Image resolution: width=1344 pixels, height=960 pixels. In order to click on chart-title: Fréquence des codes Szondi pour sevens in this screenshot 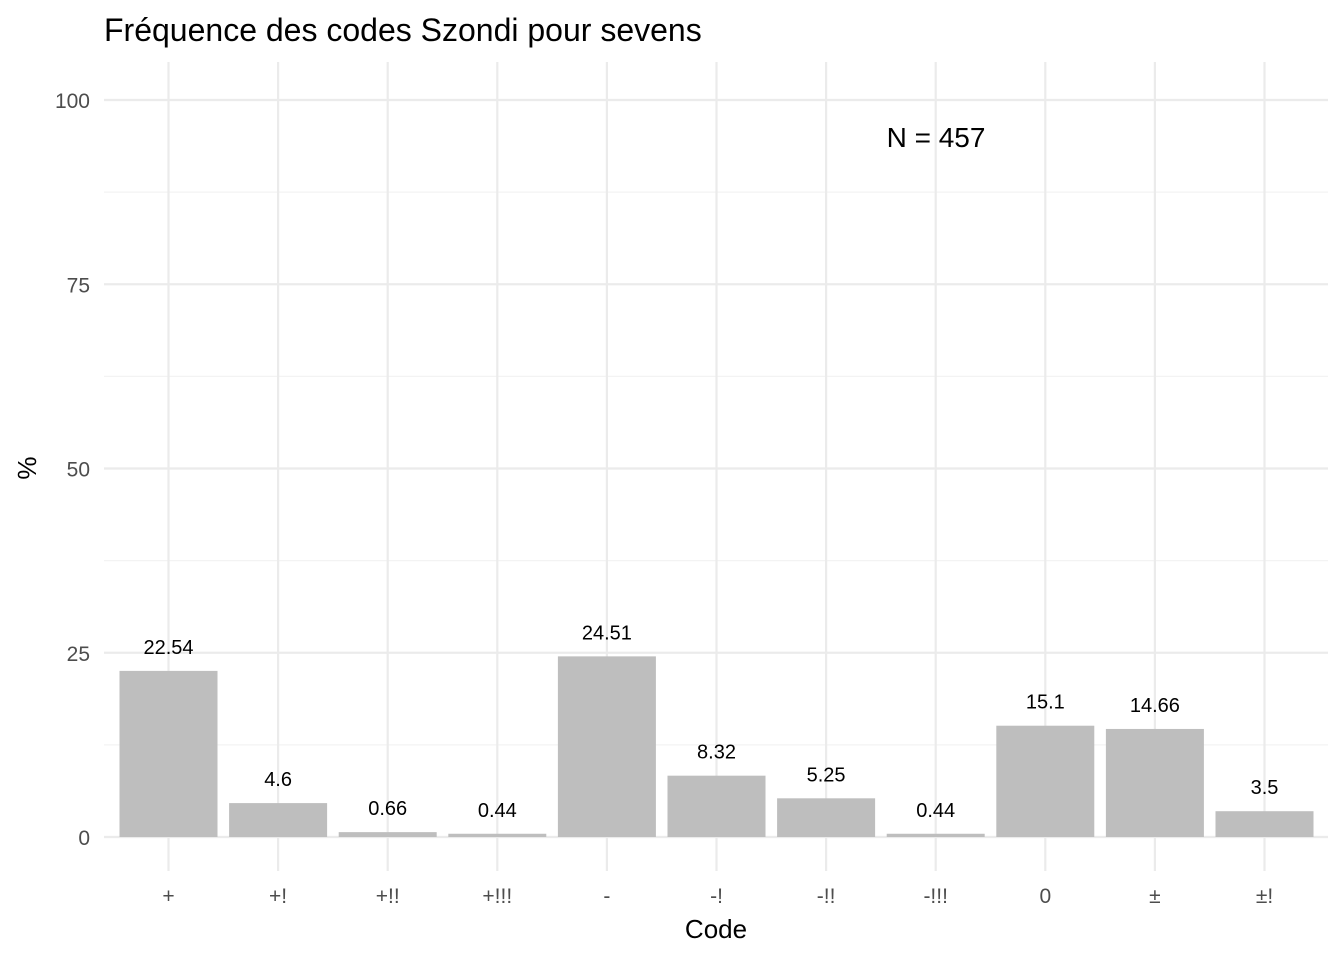, I will do `click(403, 30)`.